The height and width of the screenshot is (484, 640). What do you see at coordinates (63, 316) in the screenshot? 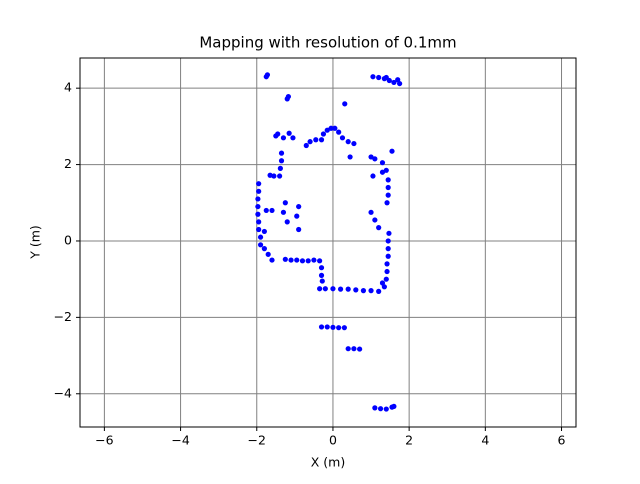
I see `y-tick-label: −2` at bounding box center [63, 316].